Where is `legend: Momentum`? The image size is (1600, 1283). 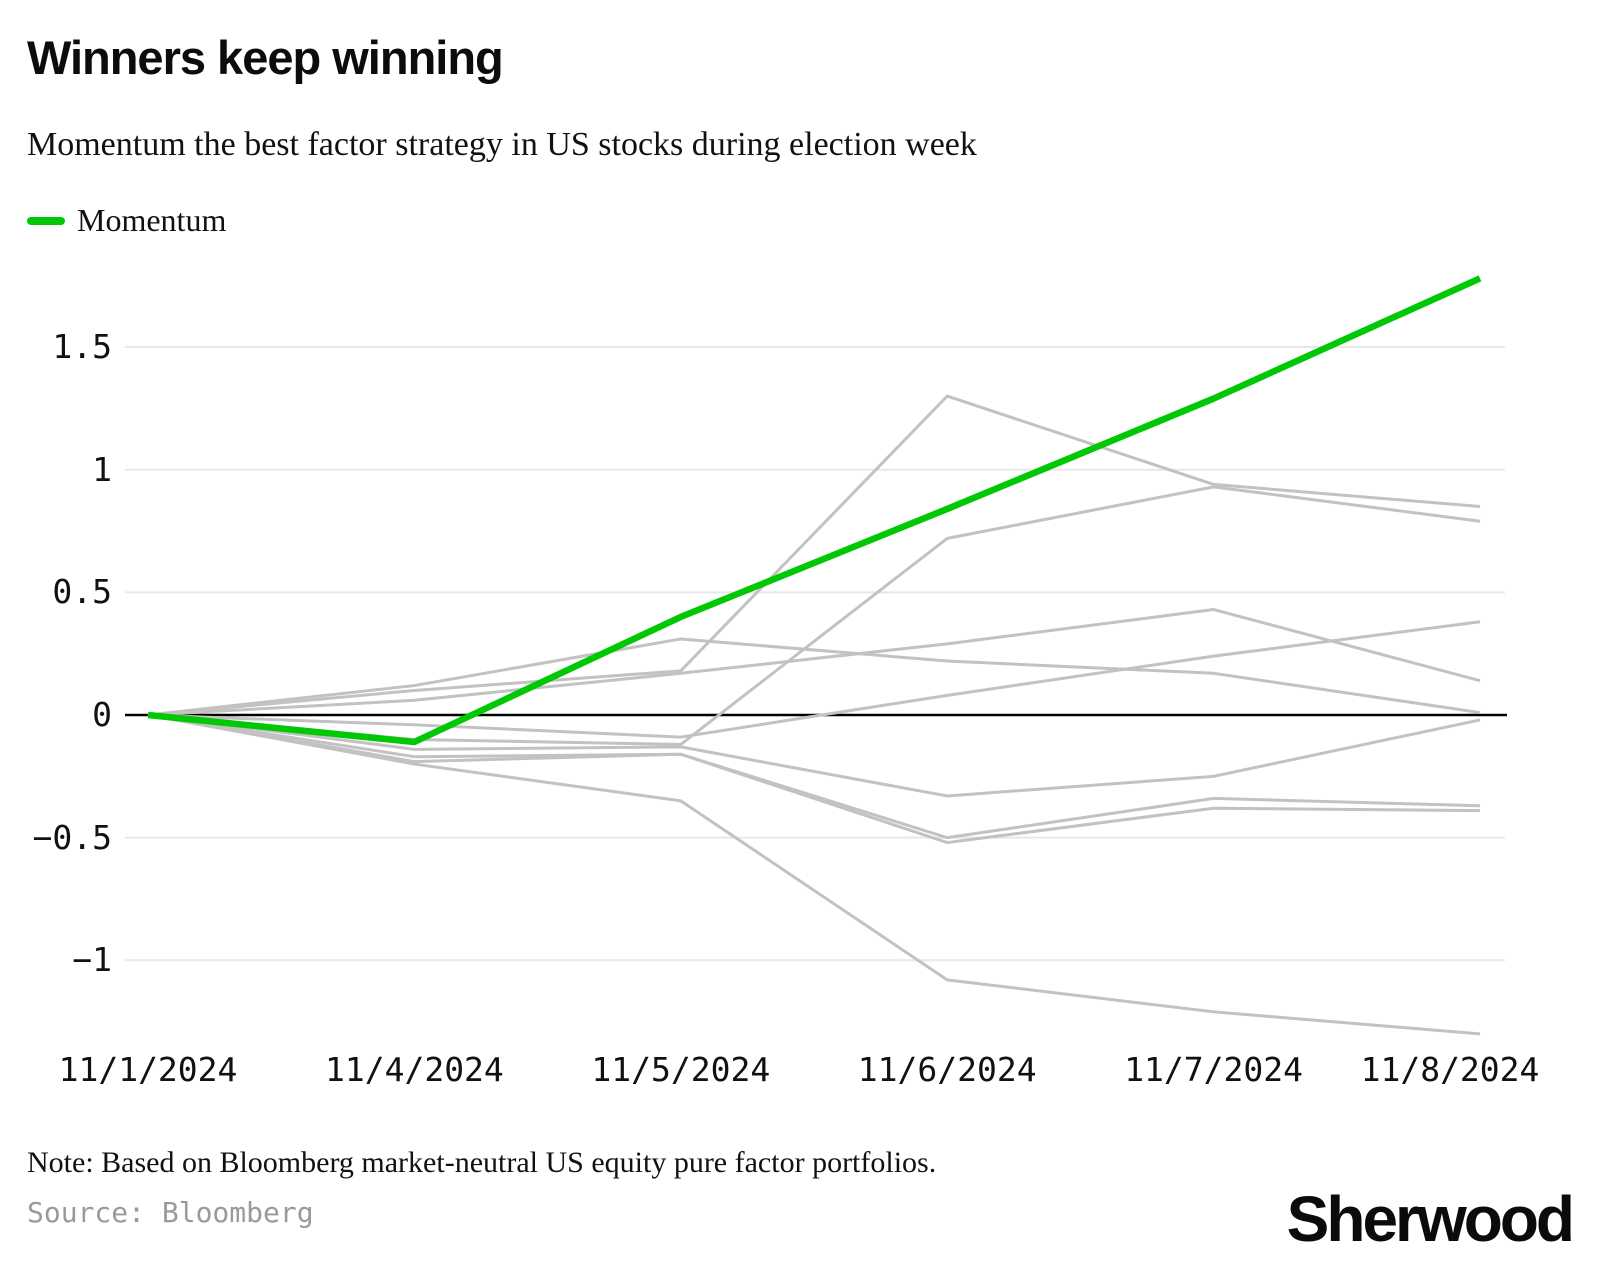
legend: Momentum is located at coordinates (126, 220).